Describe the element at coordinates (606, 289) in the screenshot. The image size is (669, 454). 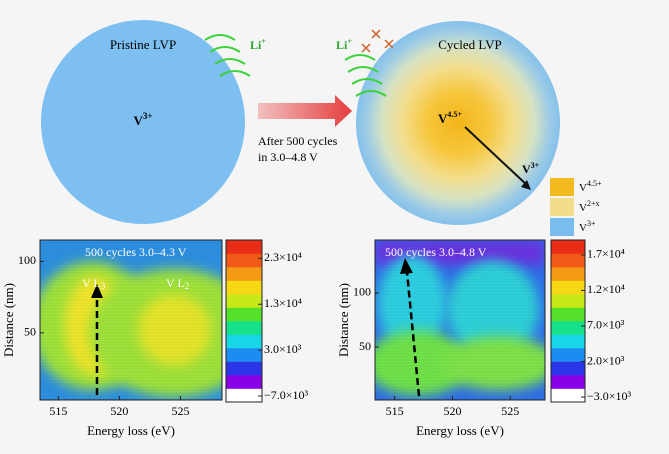
I see `colorbar-tick-label: 1.2×10⁴` at that location.